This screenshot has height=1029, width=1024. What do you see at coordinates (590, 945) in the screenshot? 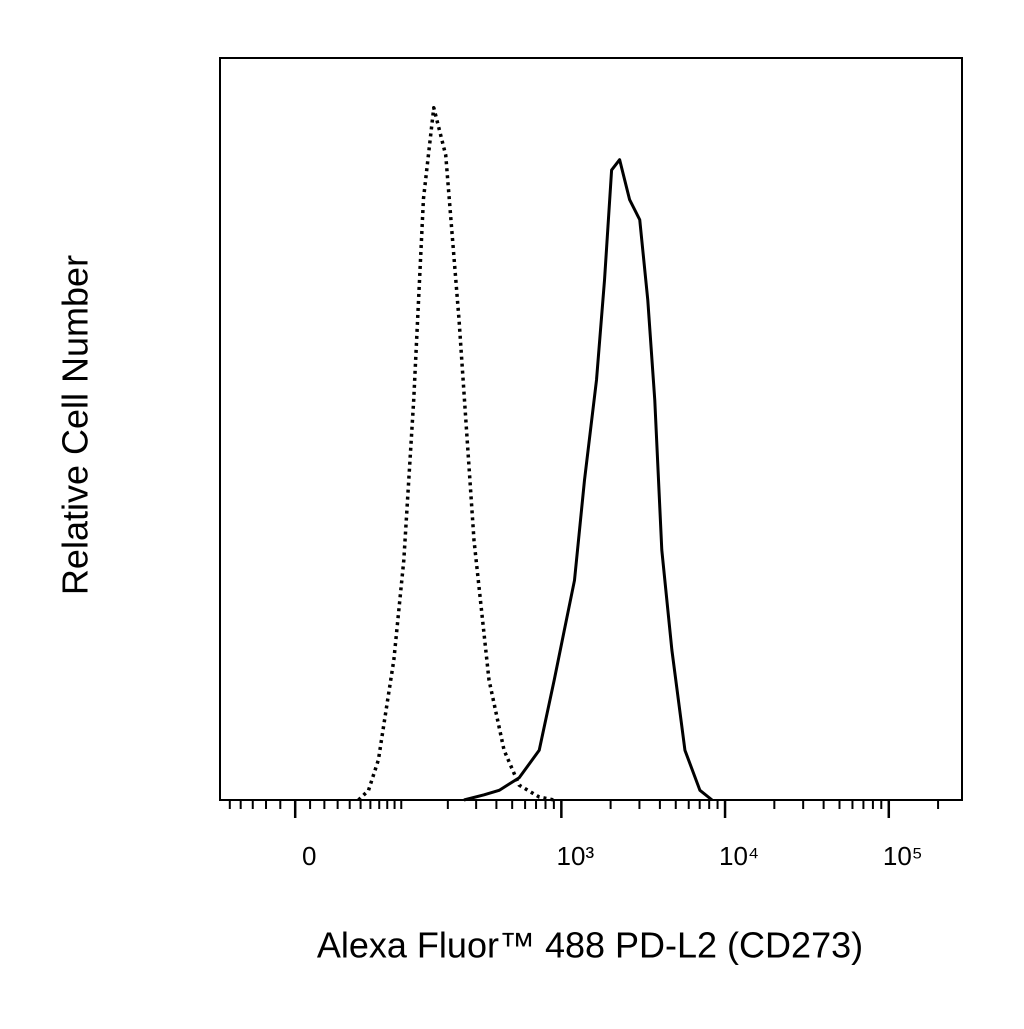
I see `x-axis-title: Alexa Fluor™ 488 PD-L2 (CD273)` at bounding box center [590, 945].